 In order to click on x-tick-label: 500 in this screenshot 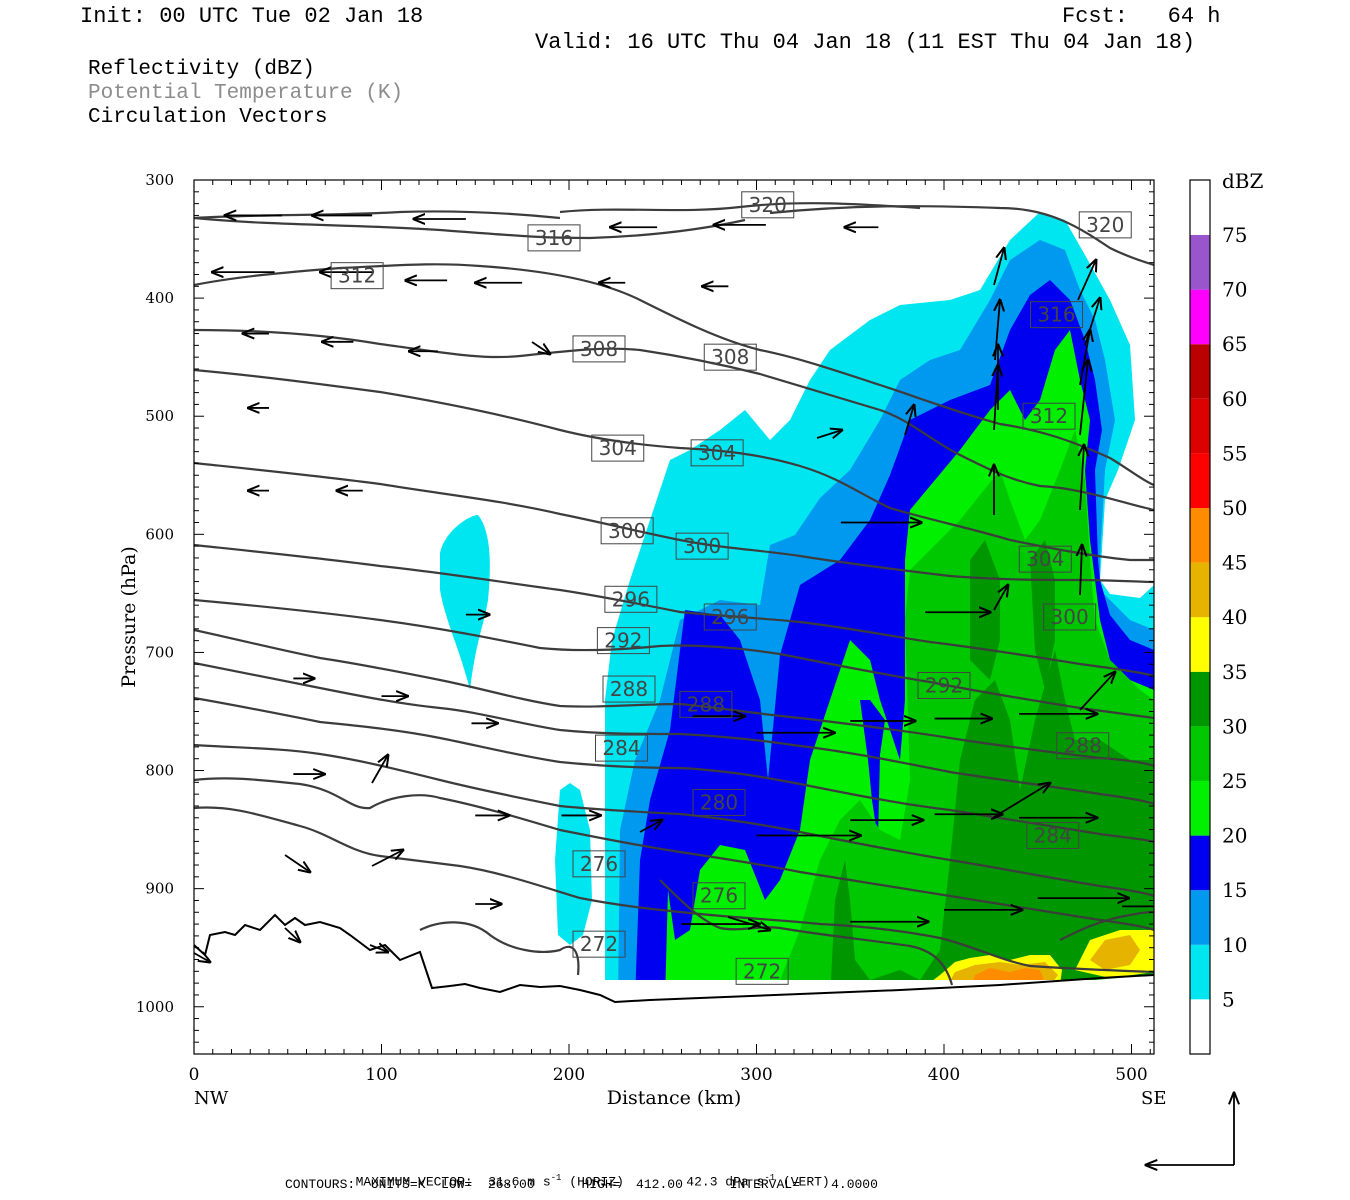, I will do `click(1131, 1075)`.